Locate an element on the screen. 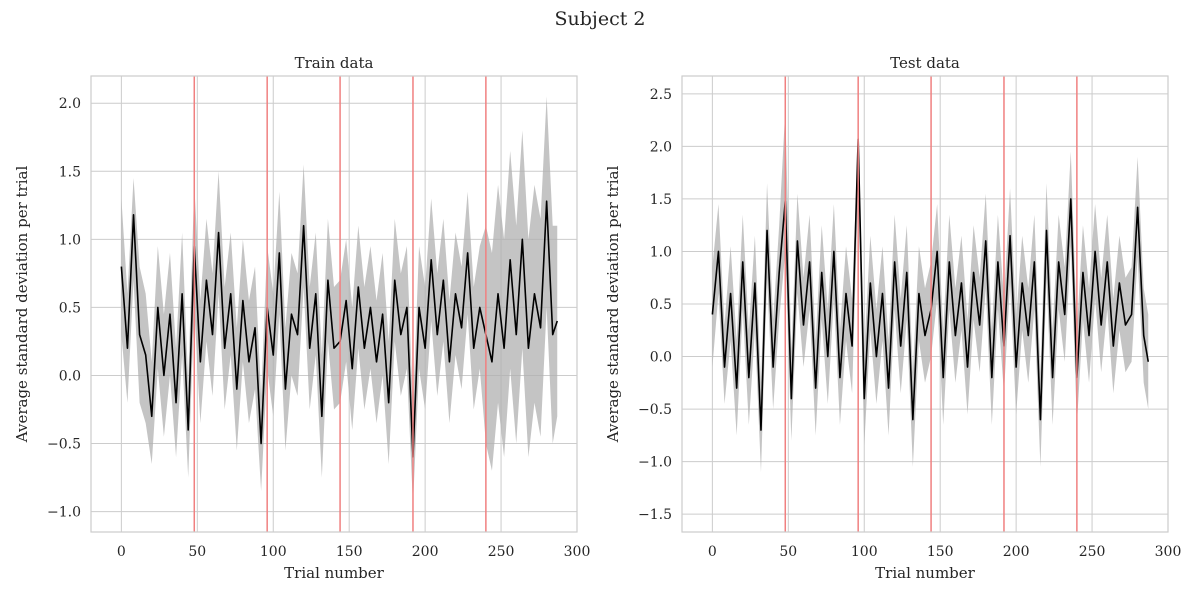 This screenshot has height=600, width=1200. y-tick-label: −1.5 is located at coordinates (655, 515).